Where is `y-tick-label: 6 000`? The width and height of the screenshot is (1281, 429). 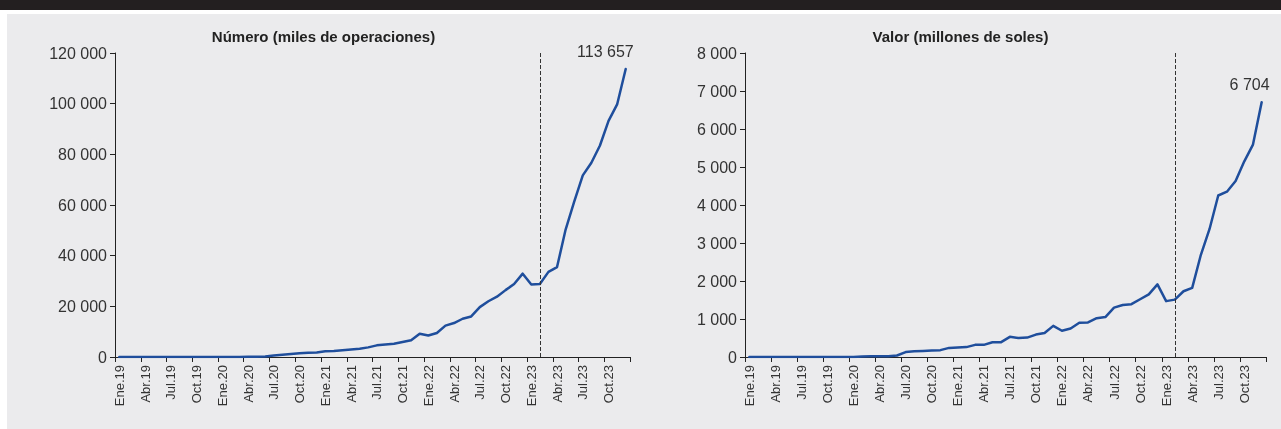
y-tick-label: 6 000 is located at coordinates (717, 129).